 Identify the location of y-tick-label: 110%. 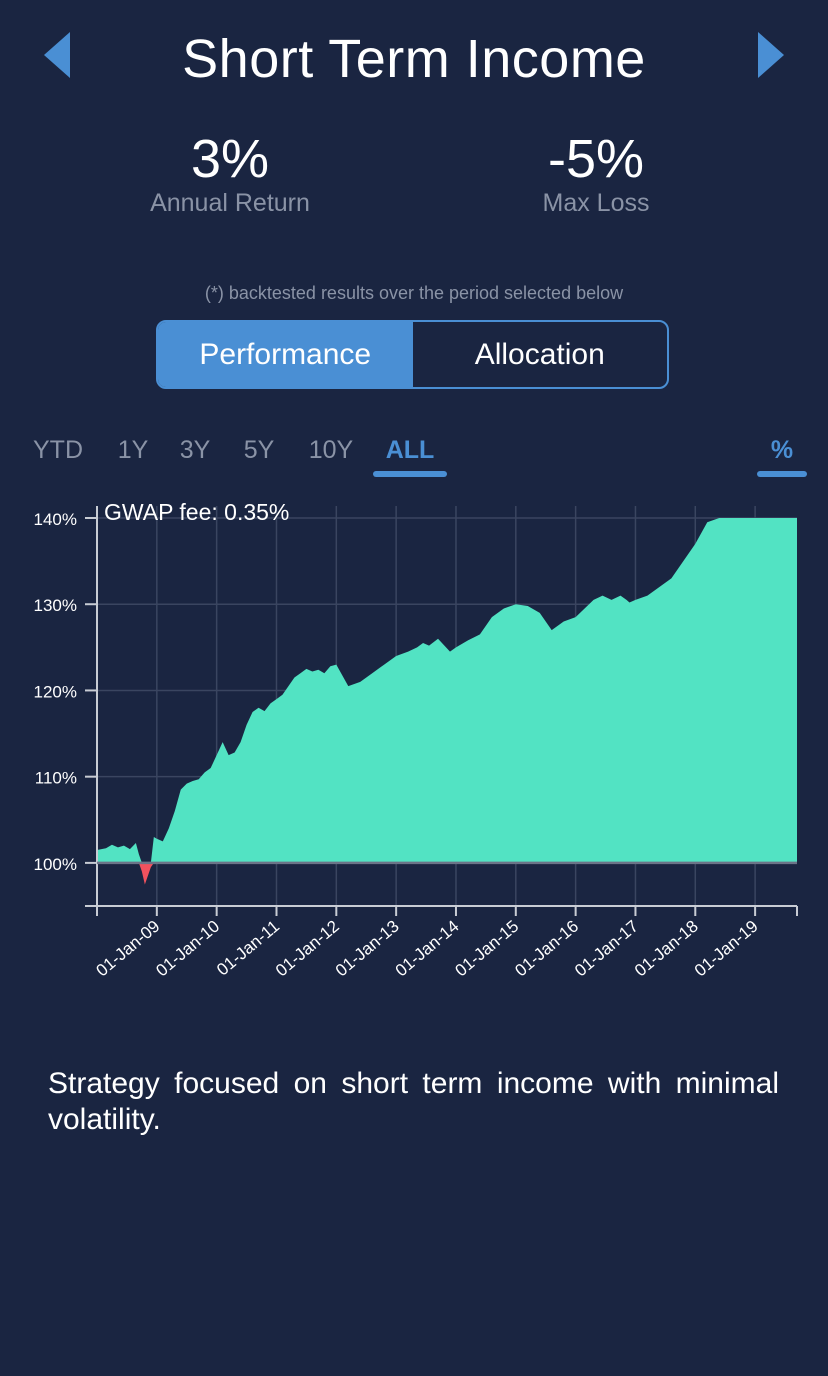
(56, 778).